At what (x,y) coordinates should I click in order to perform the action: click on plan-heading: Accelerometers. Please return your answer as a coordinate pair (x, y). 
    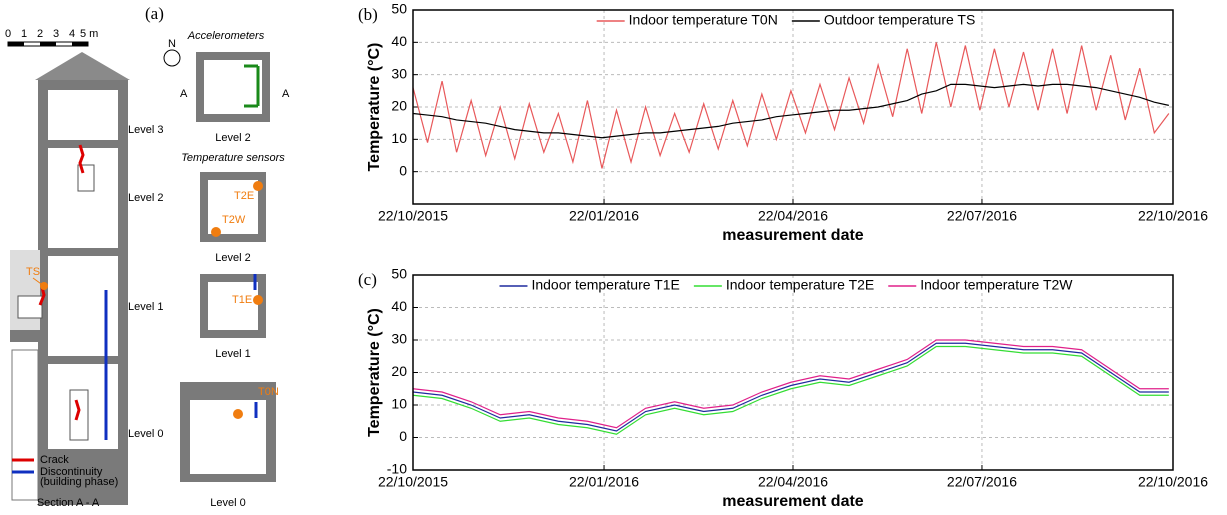
    Looking at the image, I should click on (226, 36).